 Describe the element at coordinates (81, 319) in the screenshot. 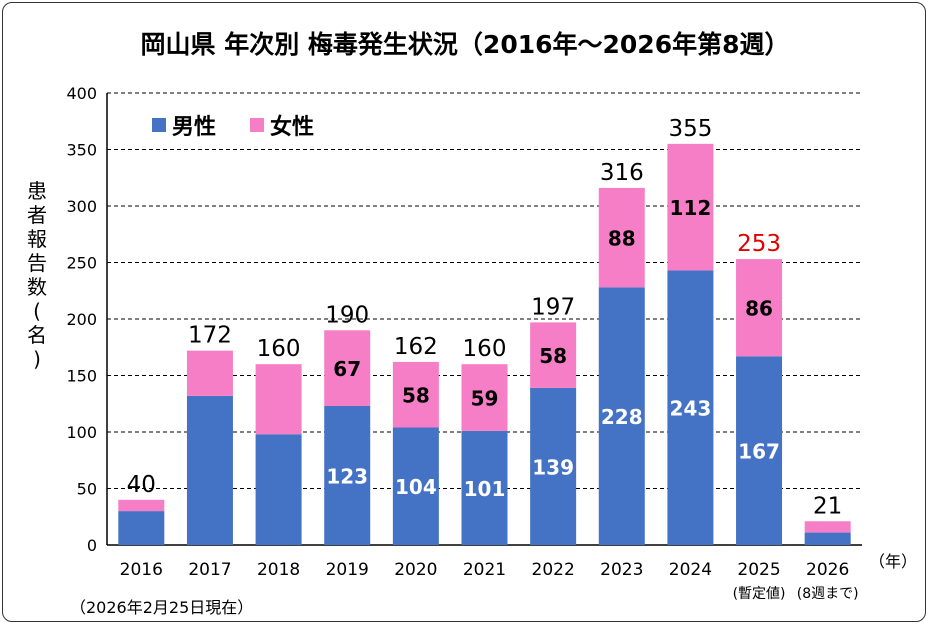

I see `y-tick-label: 200` at that location.